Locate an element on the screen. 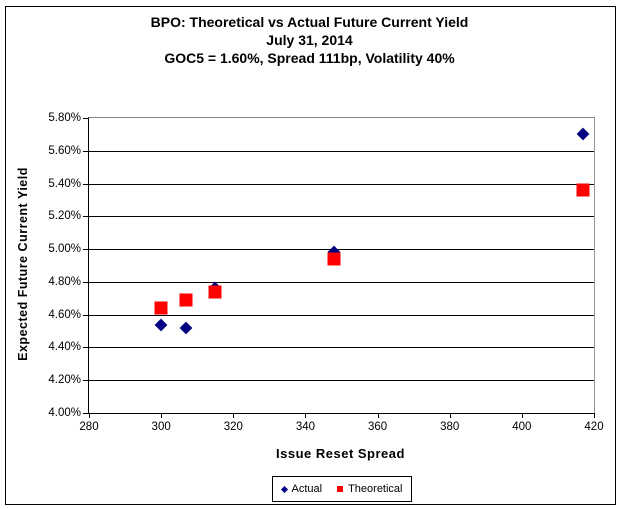 This screenshot has width=619, height=509. x-axis-tick-label: 320 is located at coordinates (233, 427).